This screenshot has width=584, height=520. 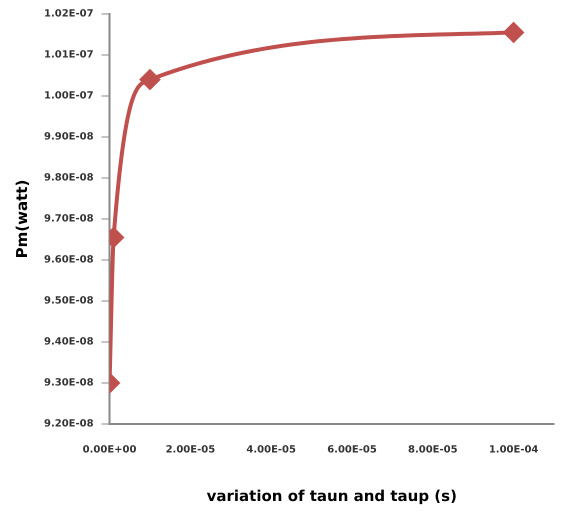 What do you see at coordinates (191, 450) in the screenshot?
I see `x-tick-label: 2.00E-05` at bounding box center [191, 450].